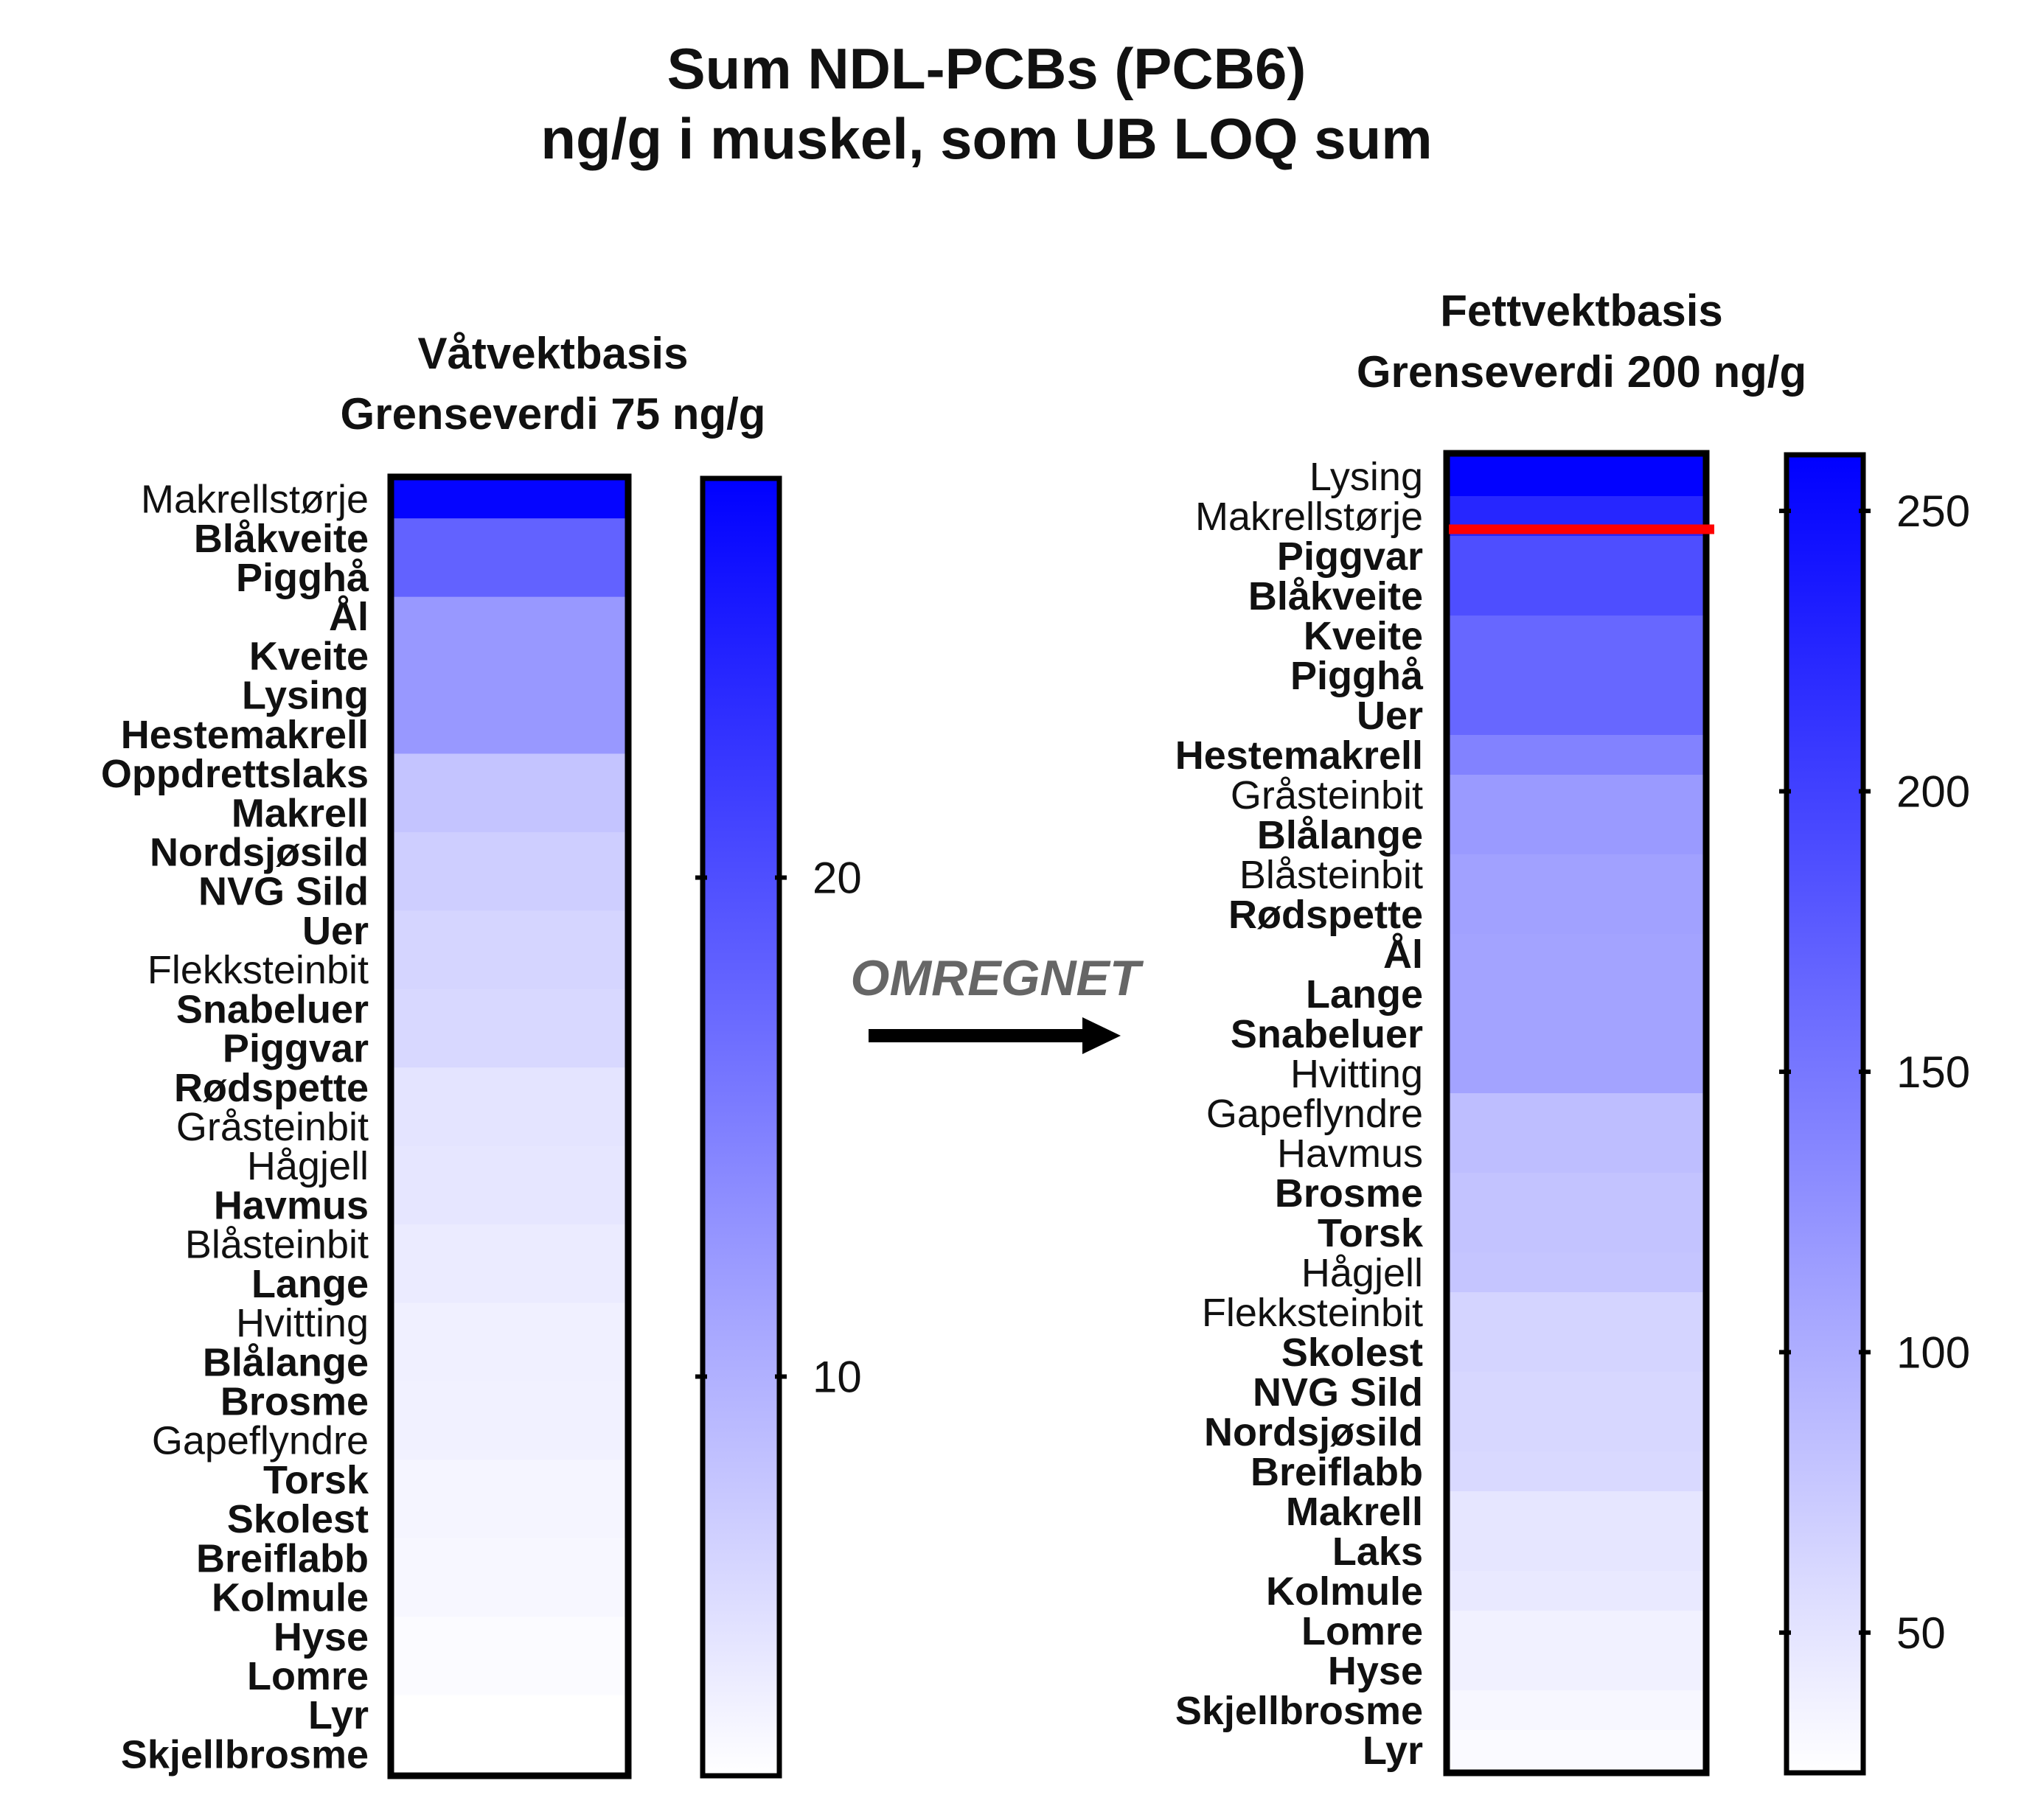  I want to click on row-label: NVG Sild, so click(1338, 1393).